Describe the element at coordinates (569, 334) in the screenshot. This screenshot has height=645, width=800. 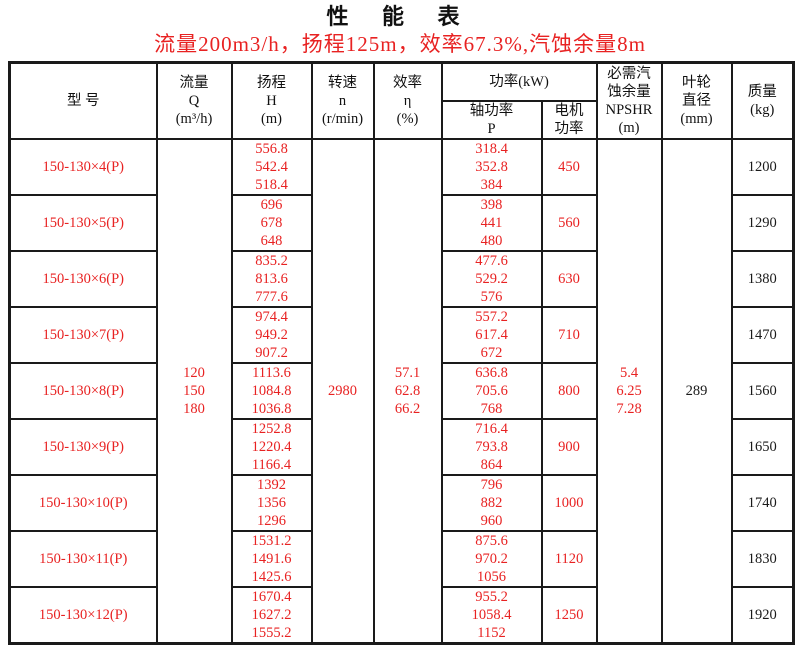
I see `motor-power-cell: 710` at that location.